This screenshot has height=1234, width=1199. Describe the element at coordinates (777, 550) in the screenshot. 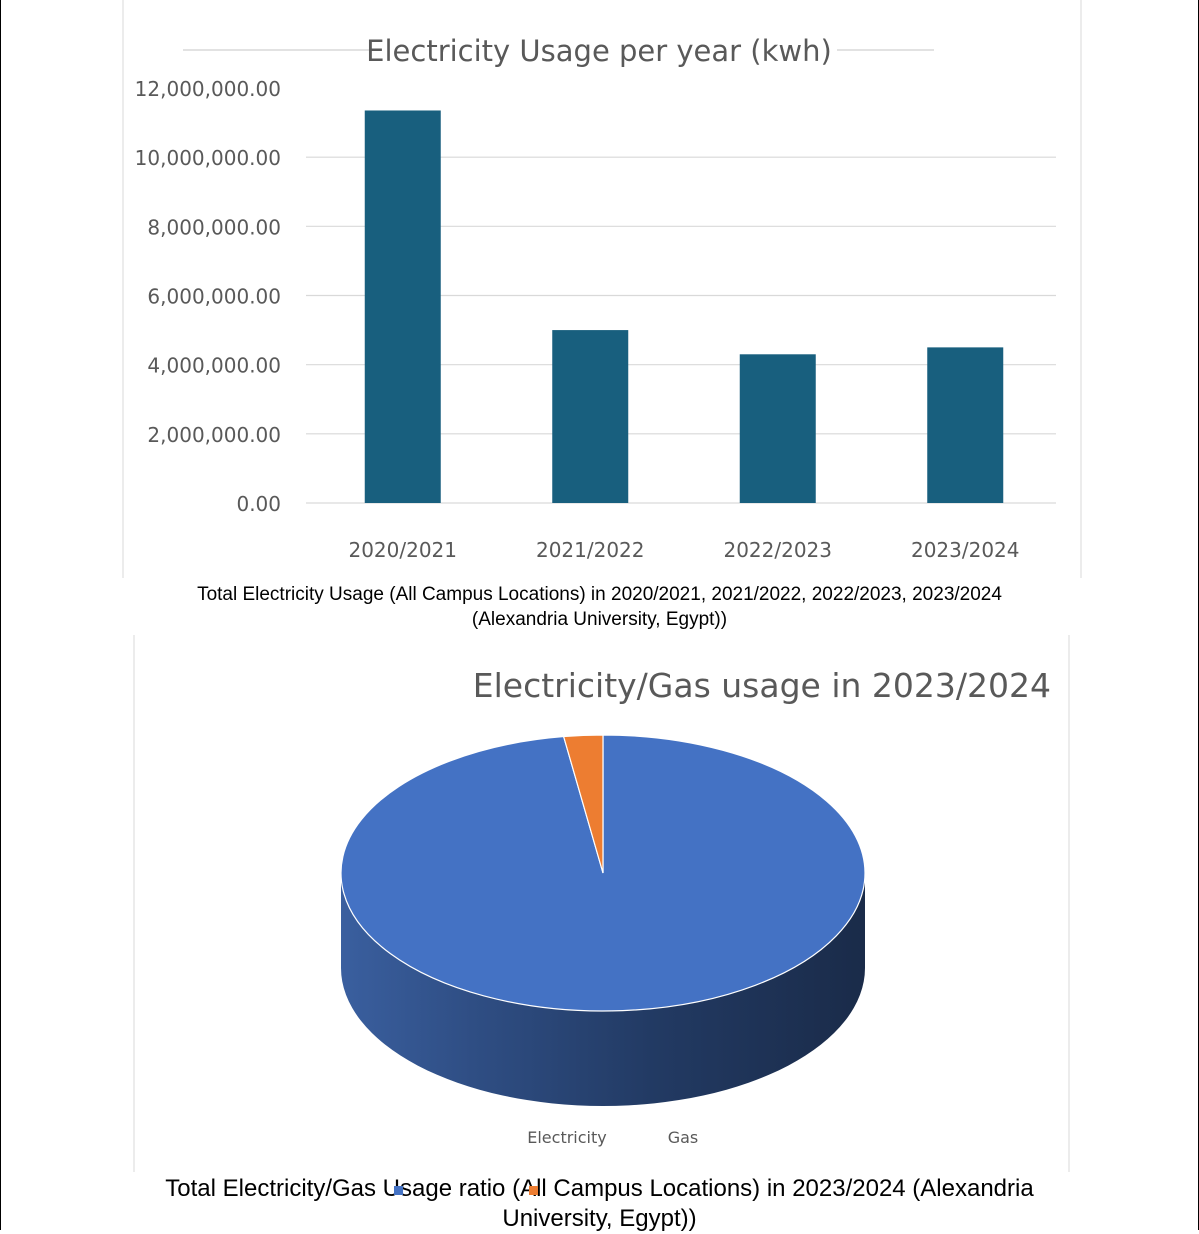

I see `x-tick-label: 2022/2023` at that location.